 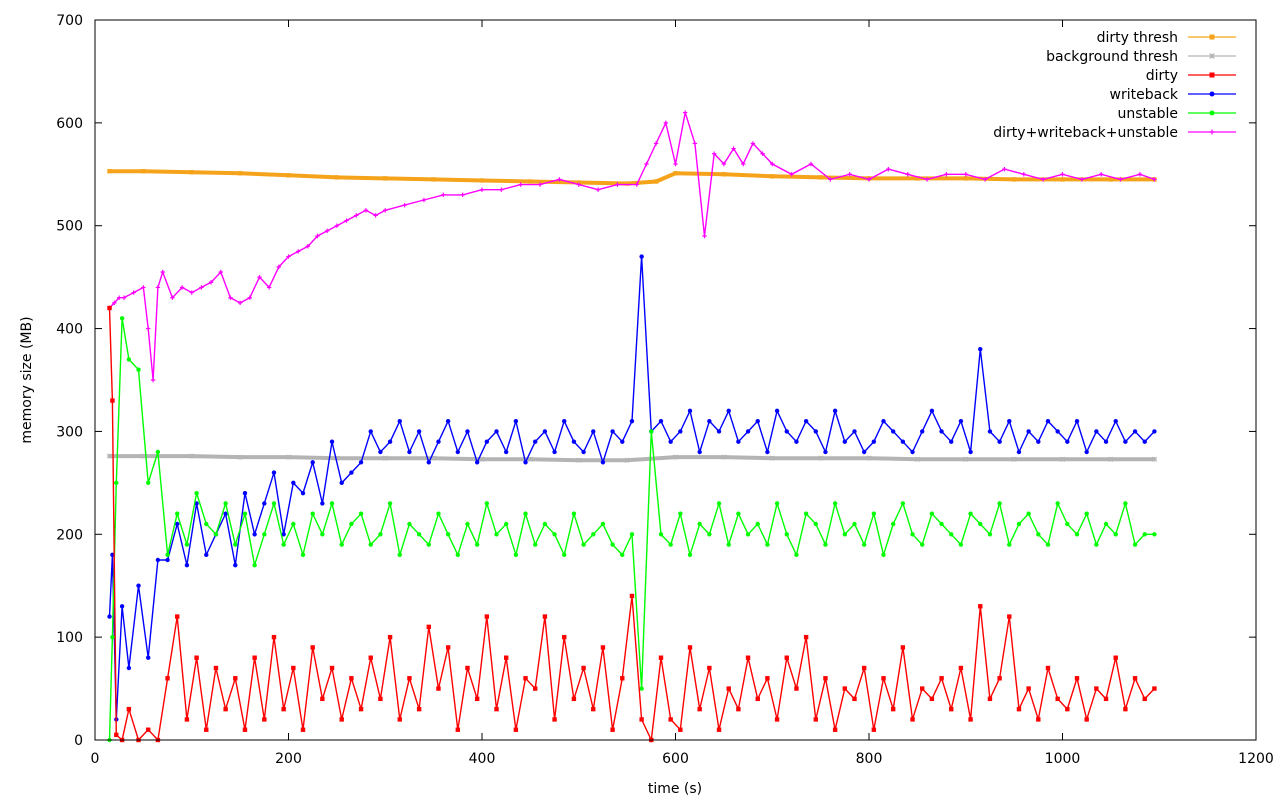 I want to click on y-tick-label: 400, so click(x=69, y=330).